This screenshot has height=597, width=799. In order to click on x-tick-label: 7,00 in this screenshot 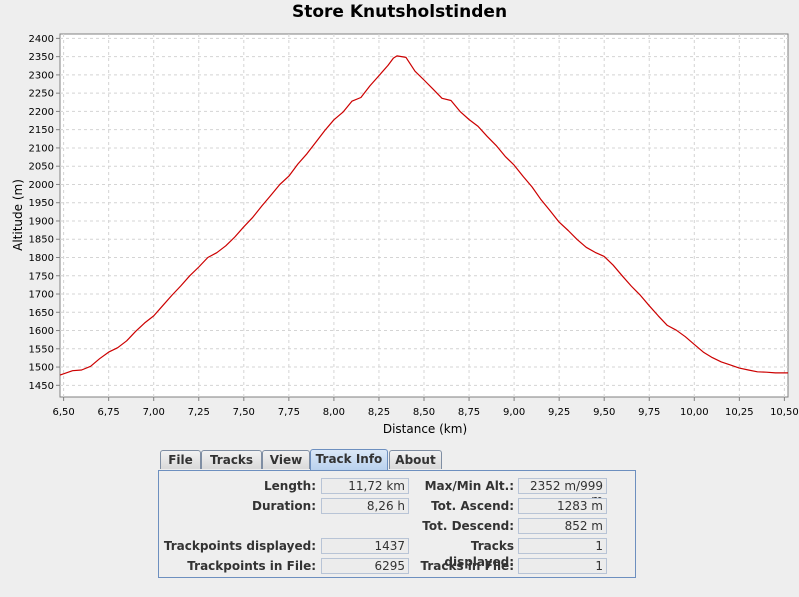, I will do `click(154, 412)`.